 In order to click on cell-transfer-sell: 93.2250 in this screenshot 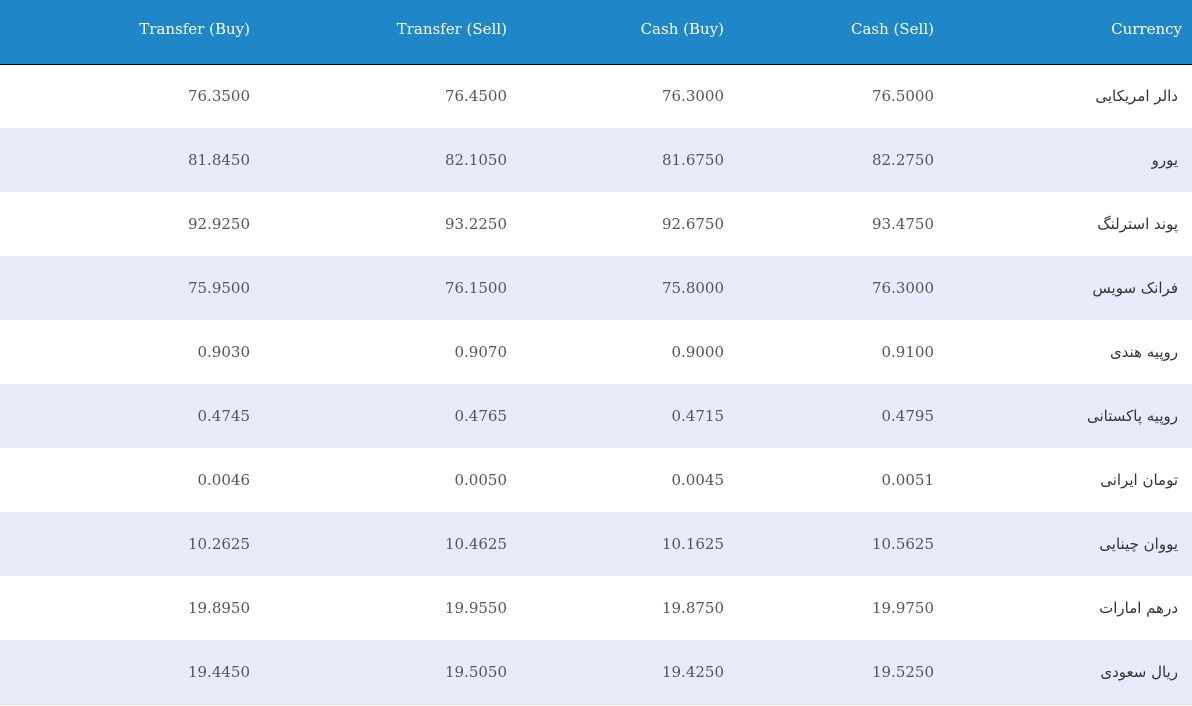, I will do `click(475, 224)`.